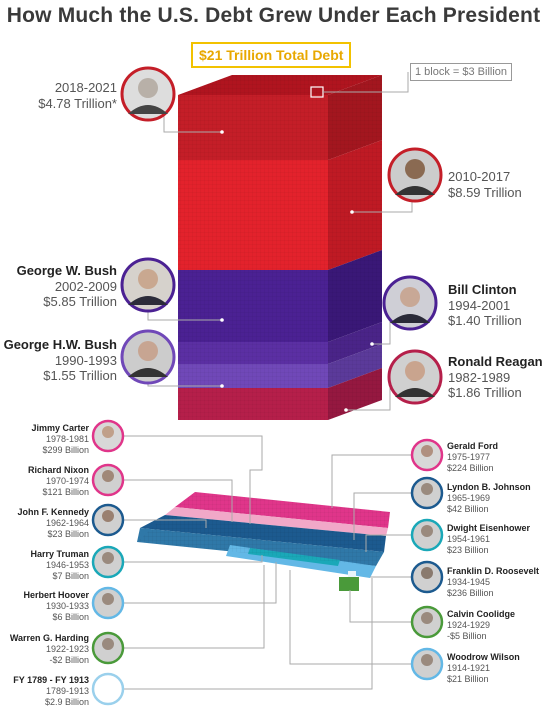 This screenshot has height=712, width=547. Describe the element at coordinates (108, 562) in the screenshot. I see `portrait-harry-truman` at that location.